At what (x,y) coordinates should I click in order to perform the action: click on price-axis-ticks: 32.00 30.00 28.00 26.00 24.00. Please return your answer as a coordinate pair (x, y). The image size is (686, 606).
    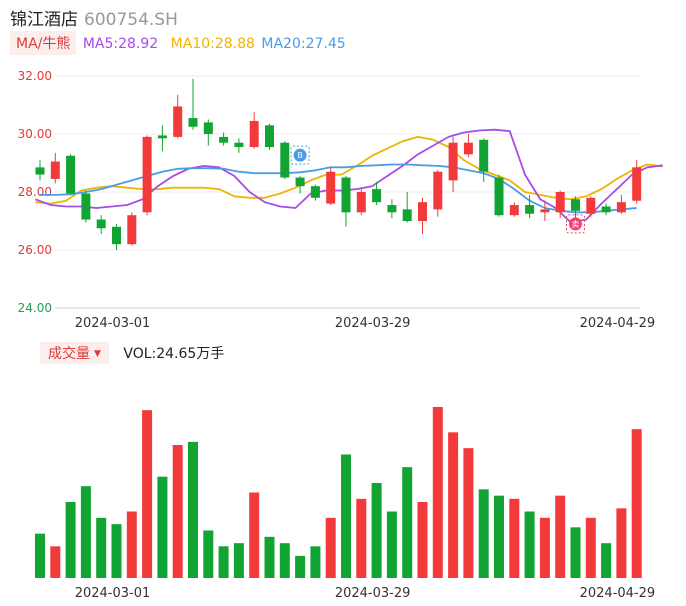
    Looking at the image, I should click on (35, 192).